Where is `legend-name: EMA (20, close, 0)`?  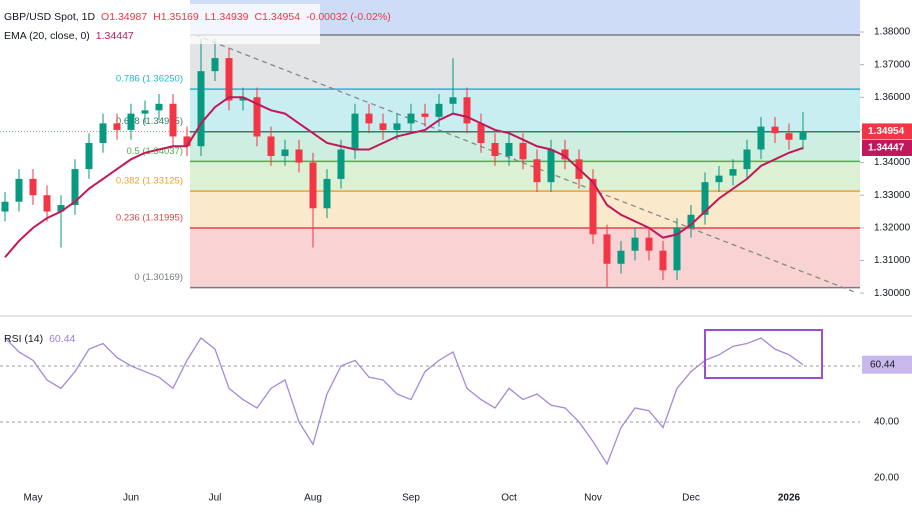 legend-name: EMA (20, close, 0) is located at coordinates (47, 36).